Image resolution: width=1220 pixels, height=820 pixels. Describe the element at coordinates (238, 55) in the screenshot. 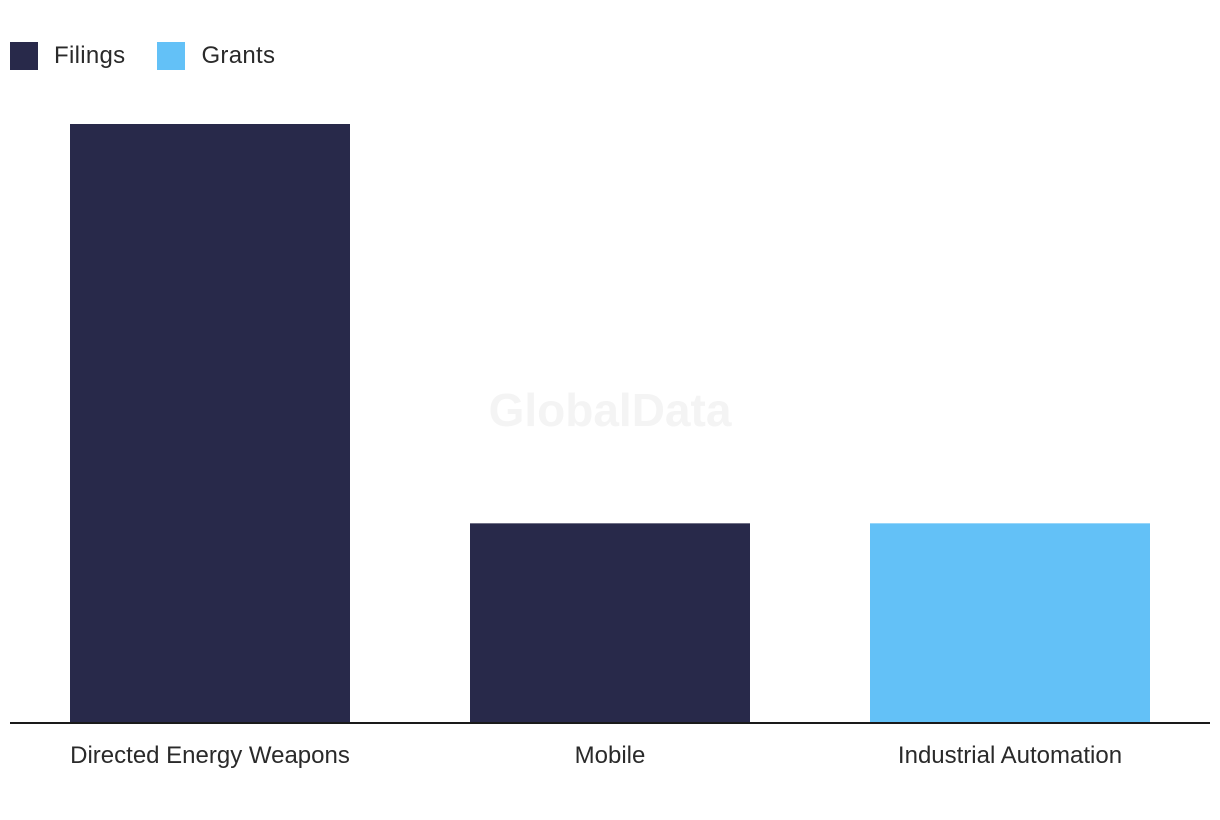

I see `legend-label-grants: Grants` at that location.